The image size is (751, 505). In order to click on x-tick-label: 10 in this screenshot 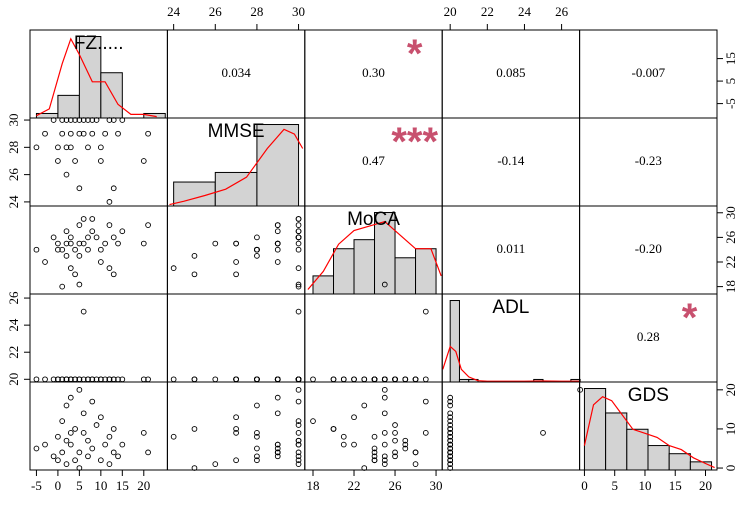, I will do `click(644, 485)`.